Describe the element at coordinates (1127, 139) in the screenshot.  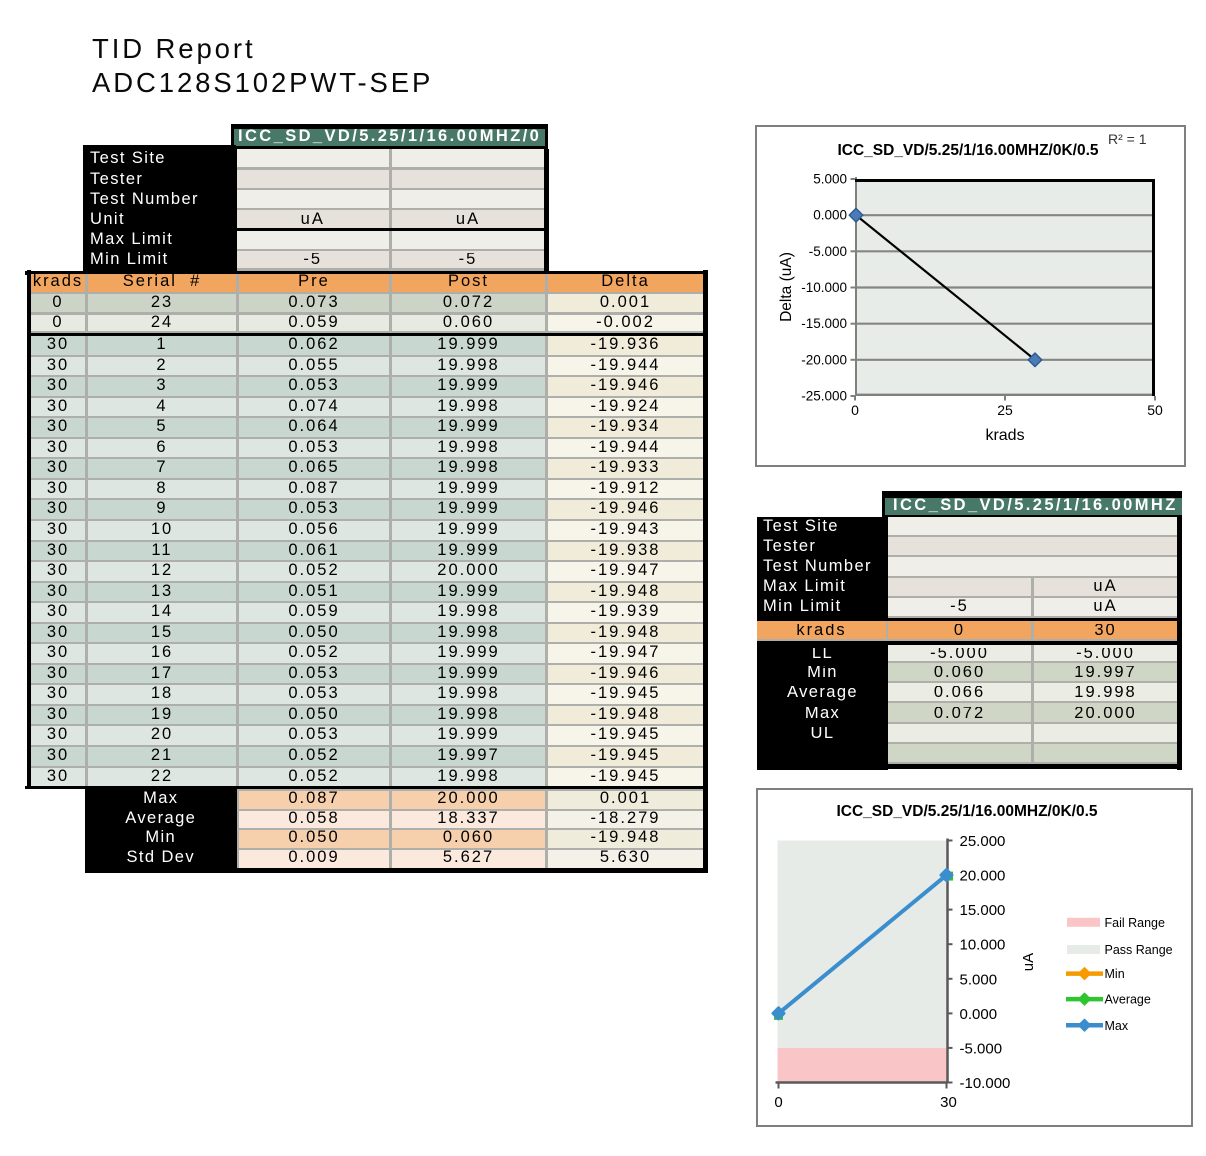
I see `svg-text: R² = 1` at that location.